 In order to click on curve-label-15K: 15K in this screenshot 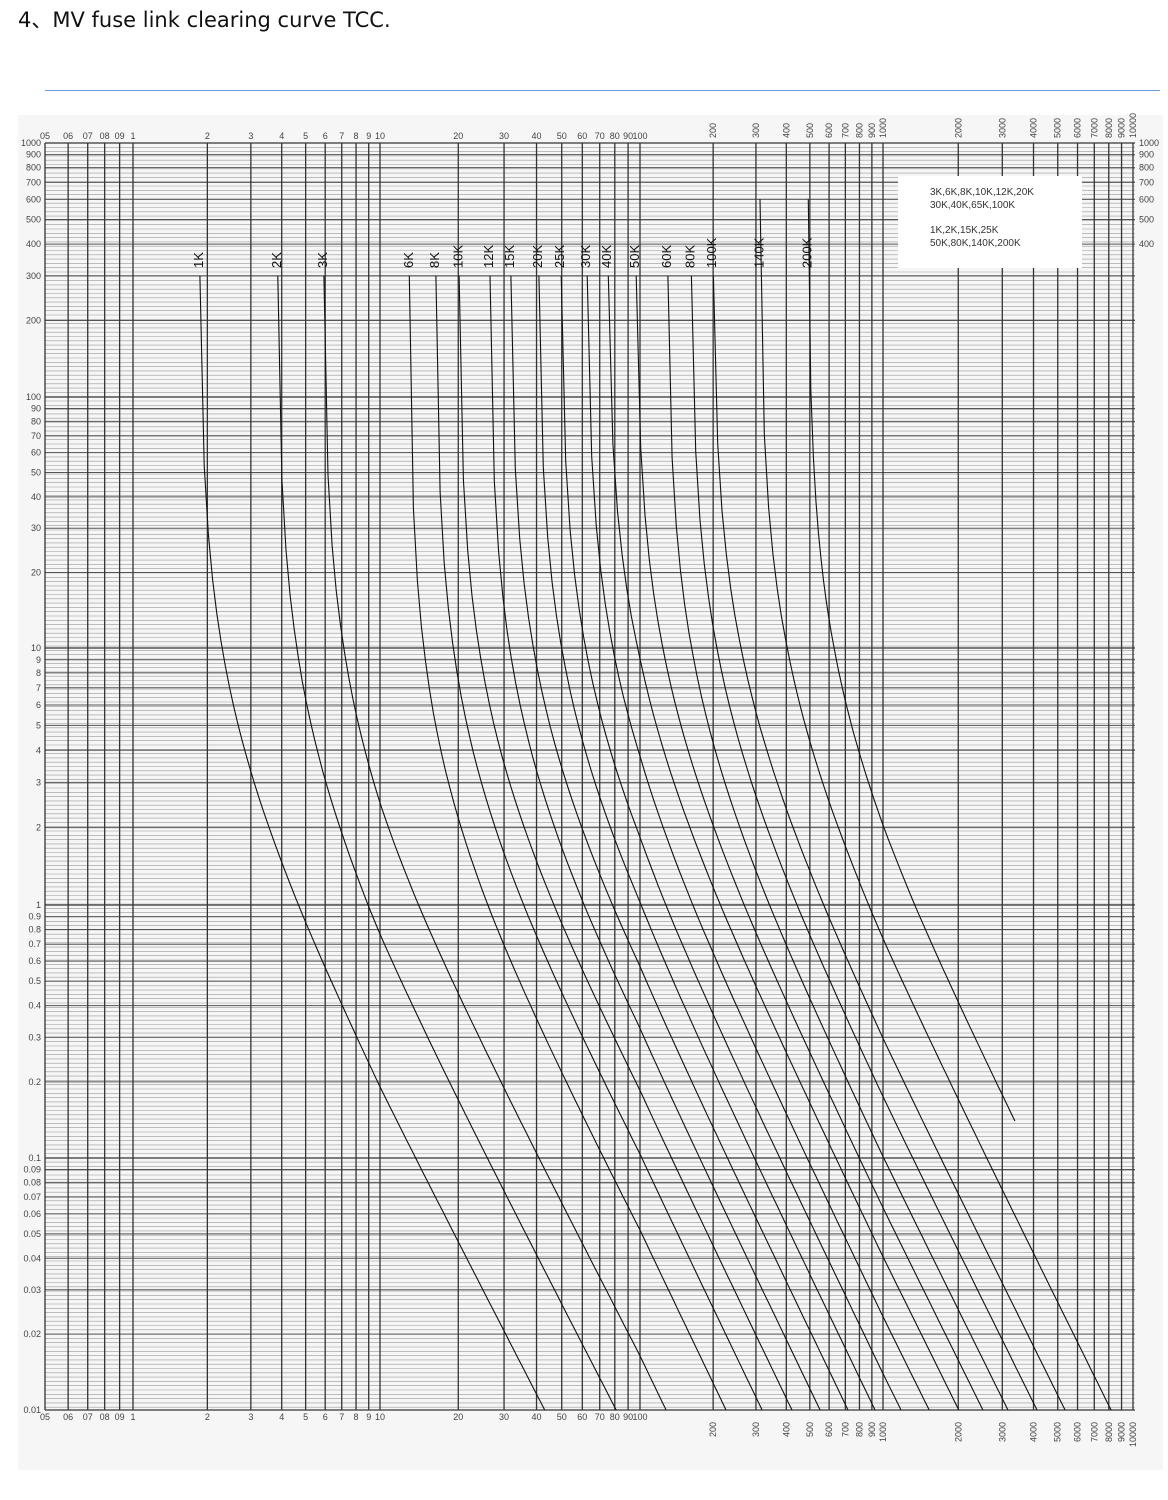, I will do `click(509, 256)`.